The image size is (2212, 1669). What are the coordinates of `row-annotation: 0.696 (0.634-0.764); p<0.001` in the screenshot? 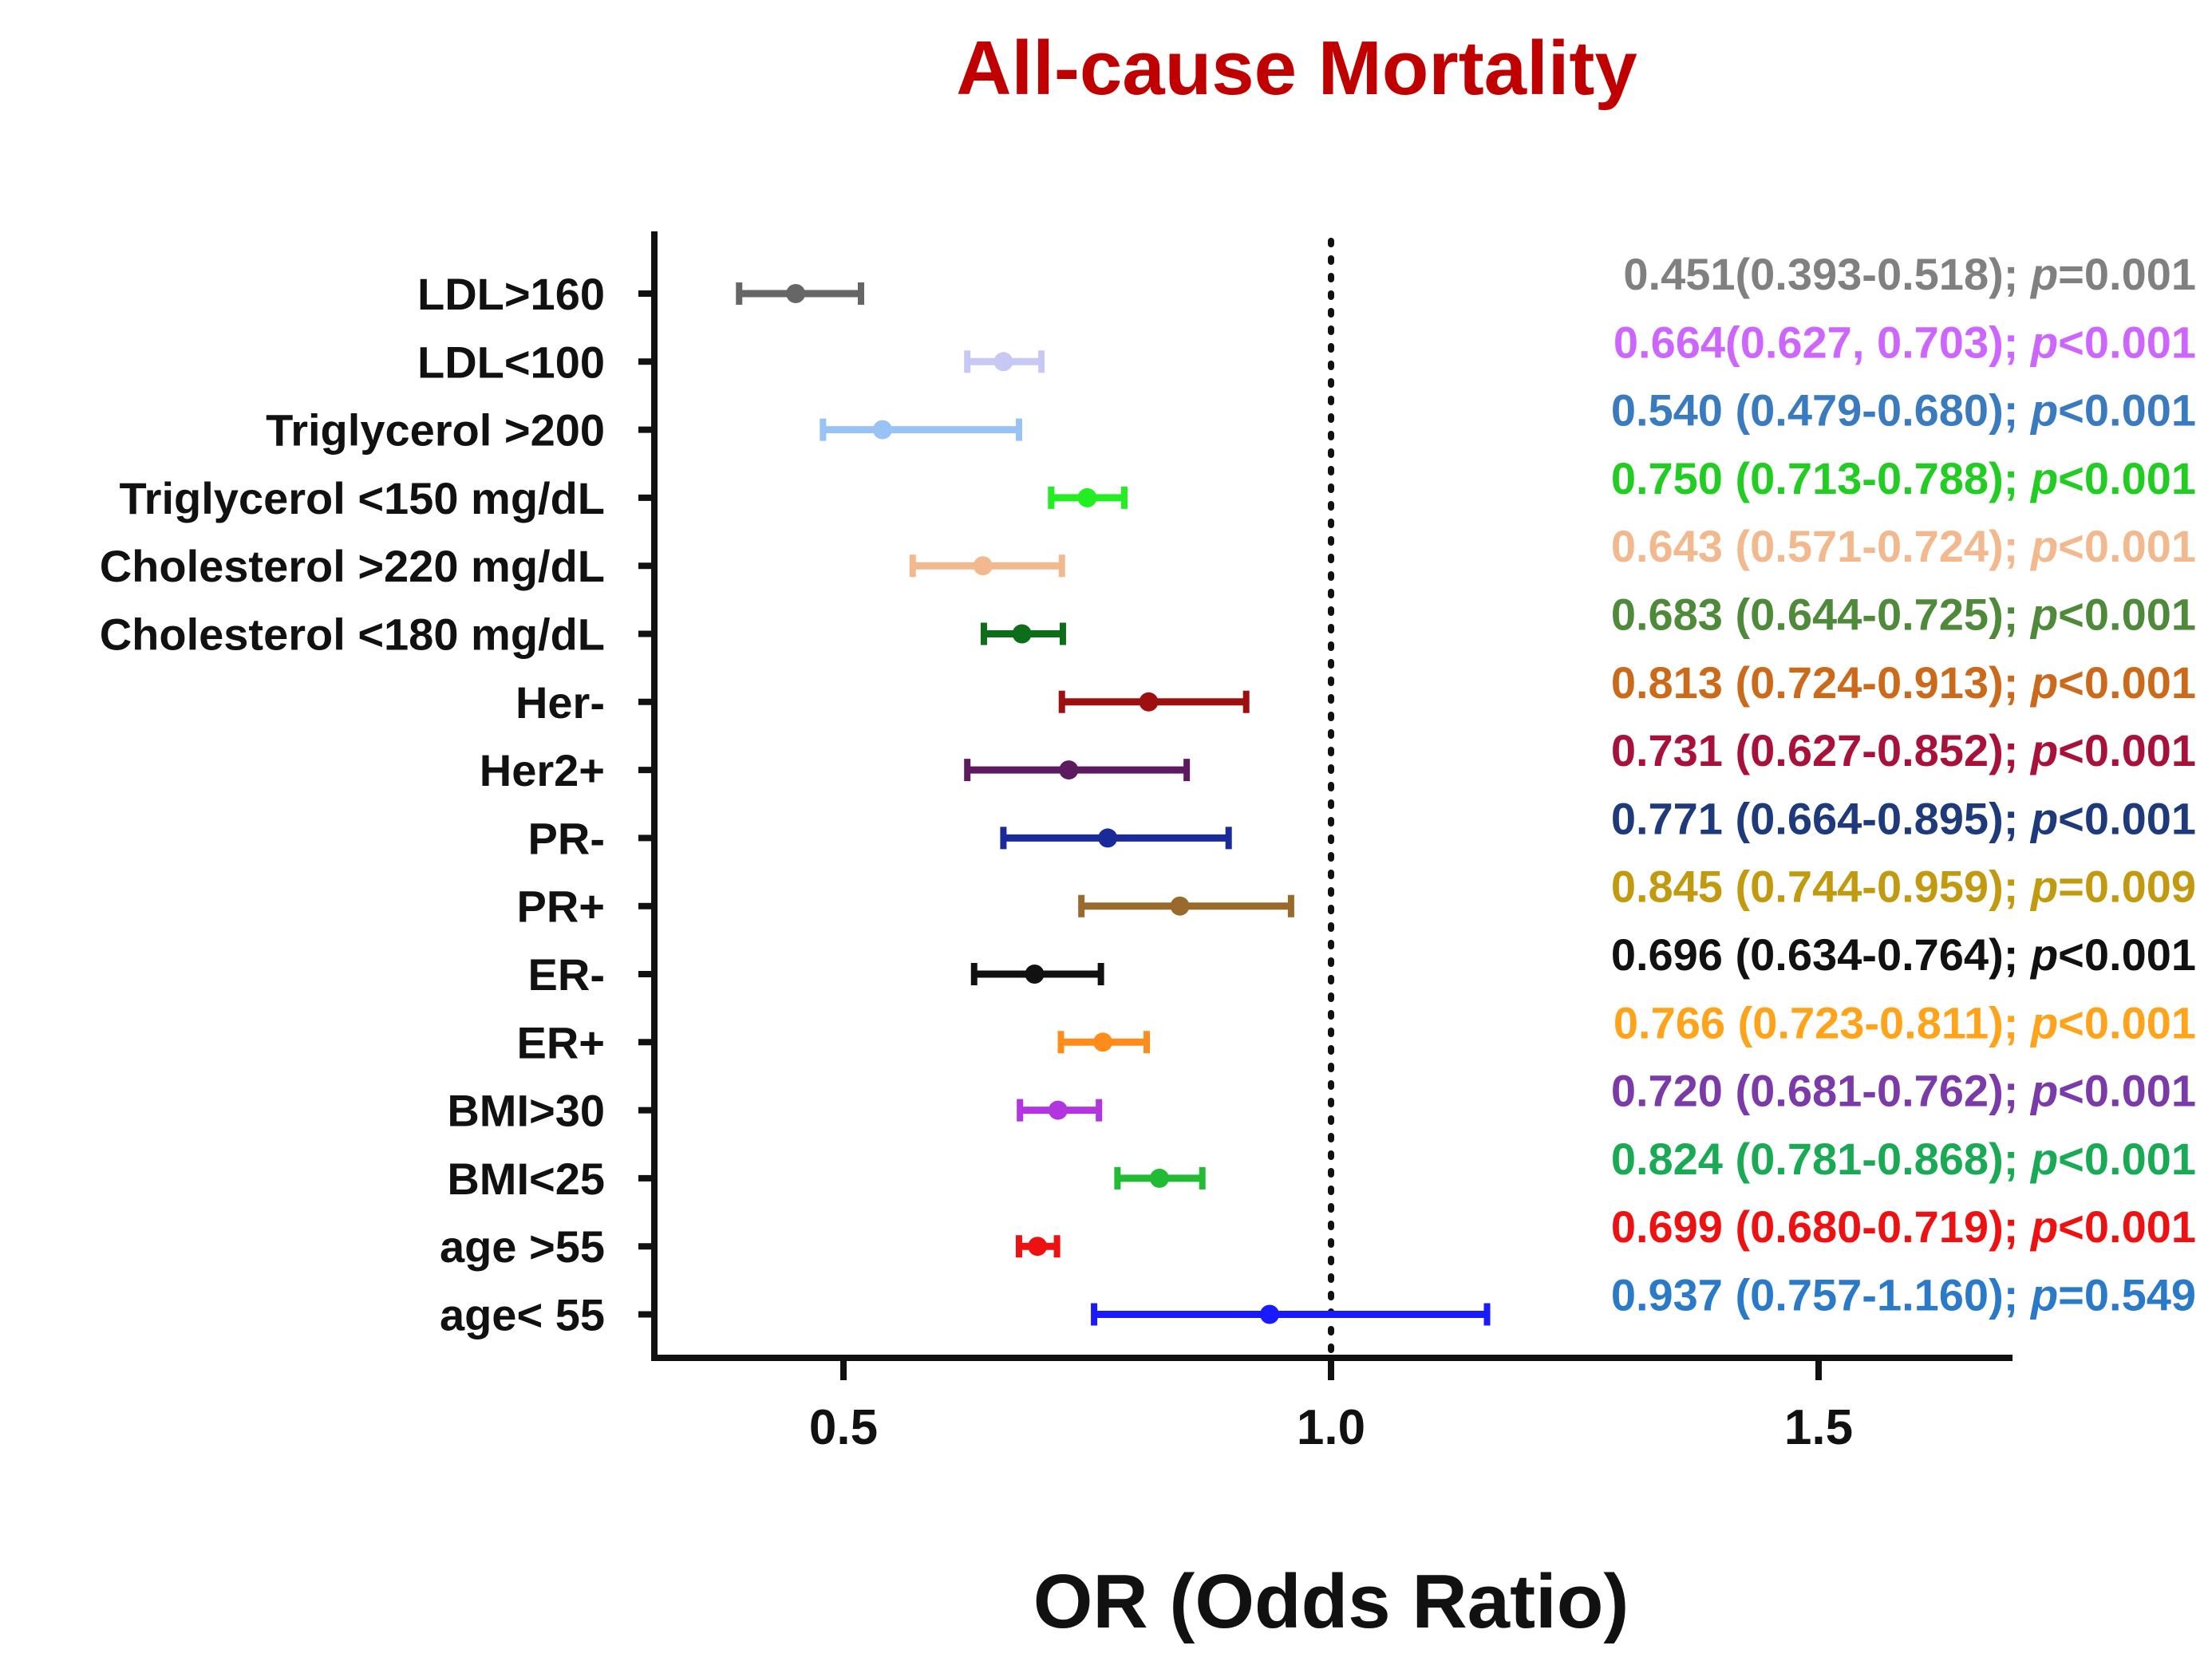 It's located at (1904, 955).